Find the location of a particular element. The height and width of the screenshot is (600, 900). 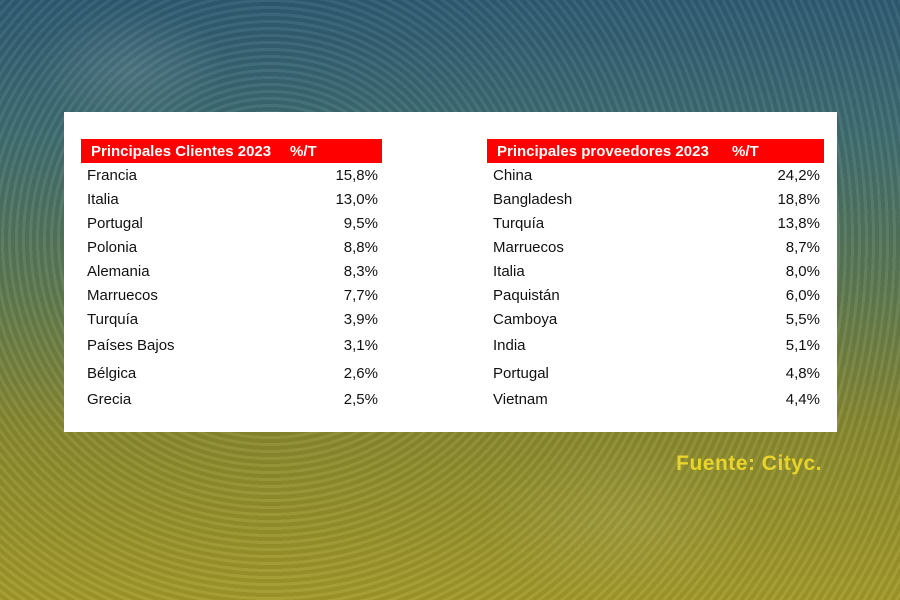

country-cell: Países Bajos is located at coordinates (131, 345).